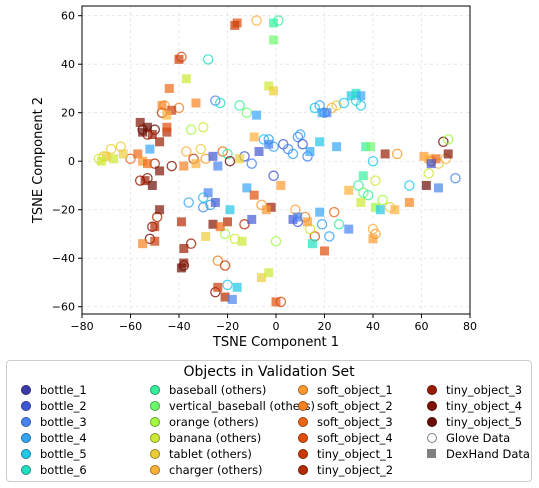 The image size is (539, 488). What do you see at coordinates (488, 454) in the screenshot?
I see `legend-label: DexHand Data` at bounding box center [488, 454].